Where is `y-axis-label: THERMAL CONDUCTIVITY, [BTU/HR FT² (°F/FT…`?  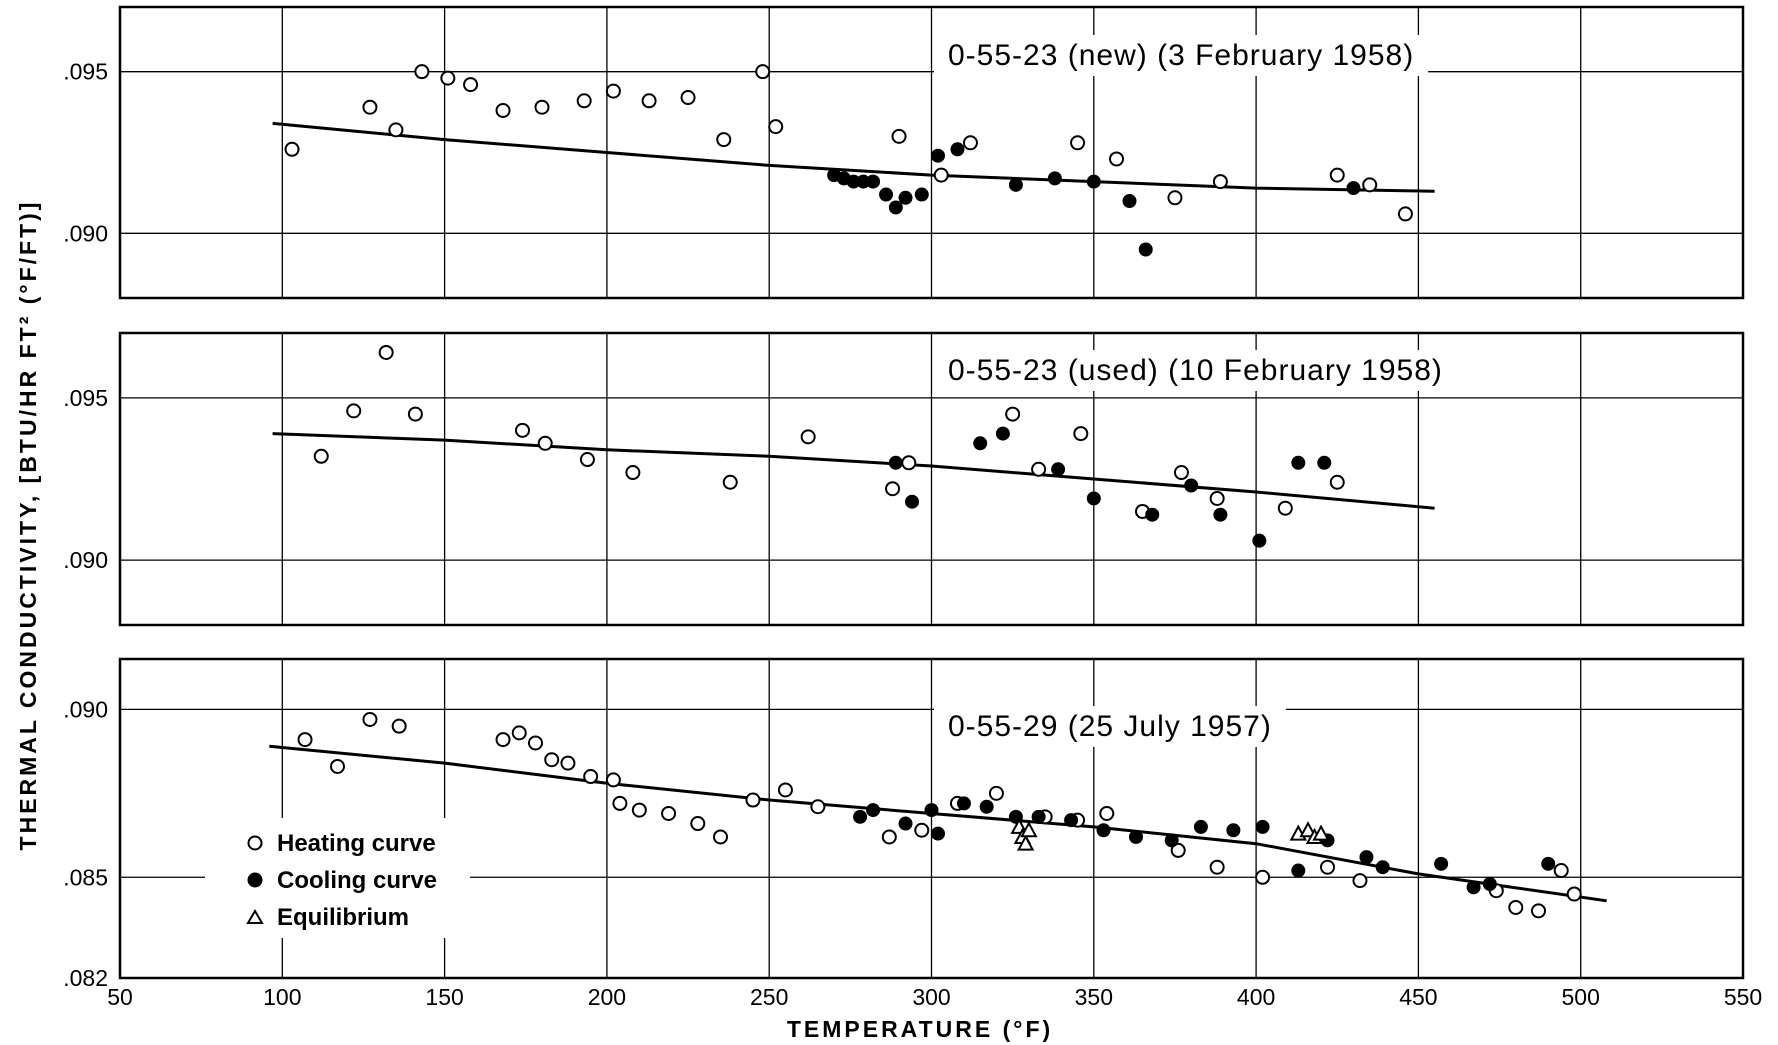
y-axis-label: THERMAL CONDUCTIVITY, [BTU/HR FT² (°F/FT… is located at coordinates (28, 525).